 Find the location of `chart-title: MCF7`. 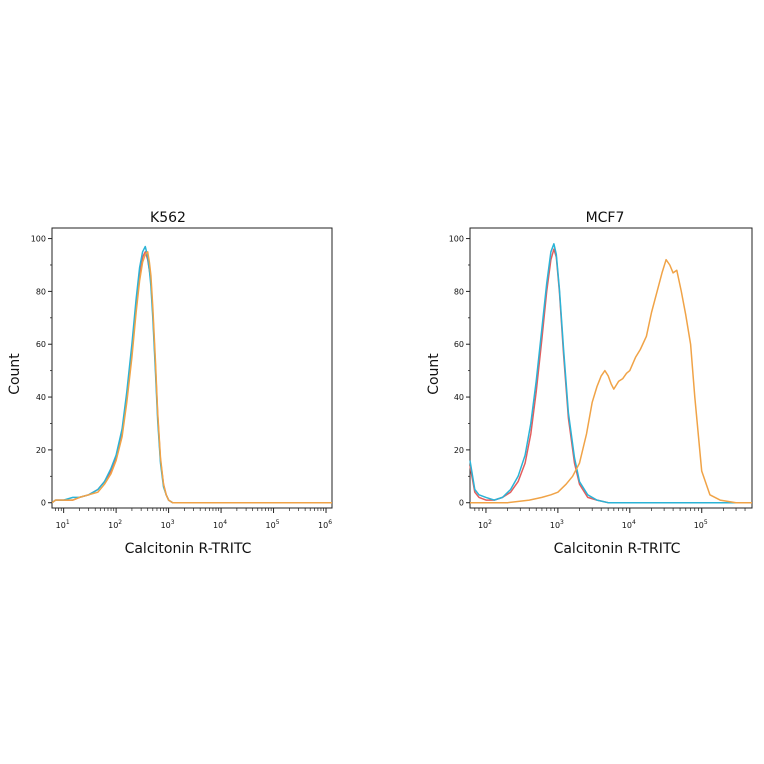

chart-title: MCF7 is located at coordinates (605, 218).